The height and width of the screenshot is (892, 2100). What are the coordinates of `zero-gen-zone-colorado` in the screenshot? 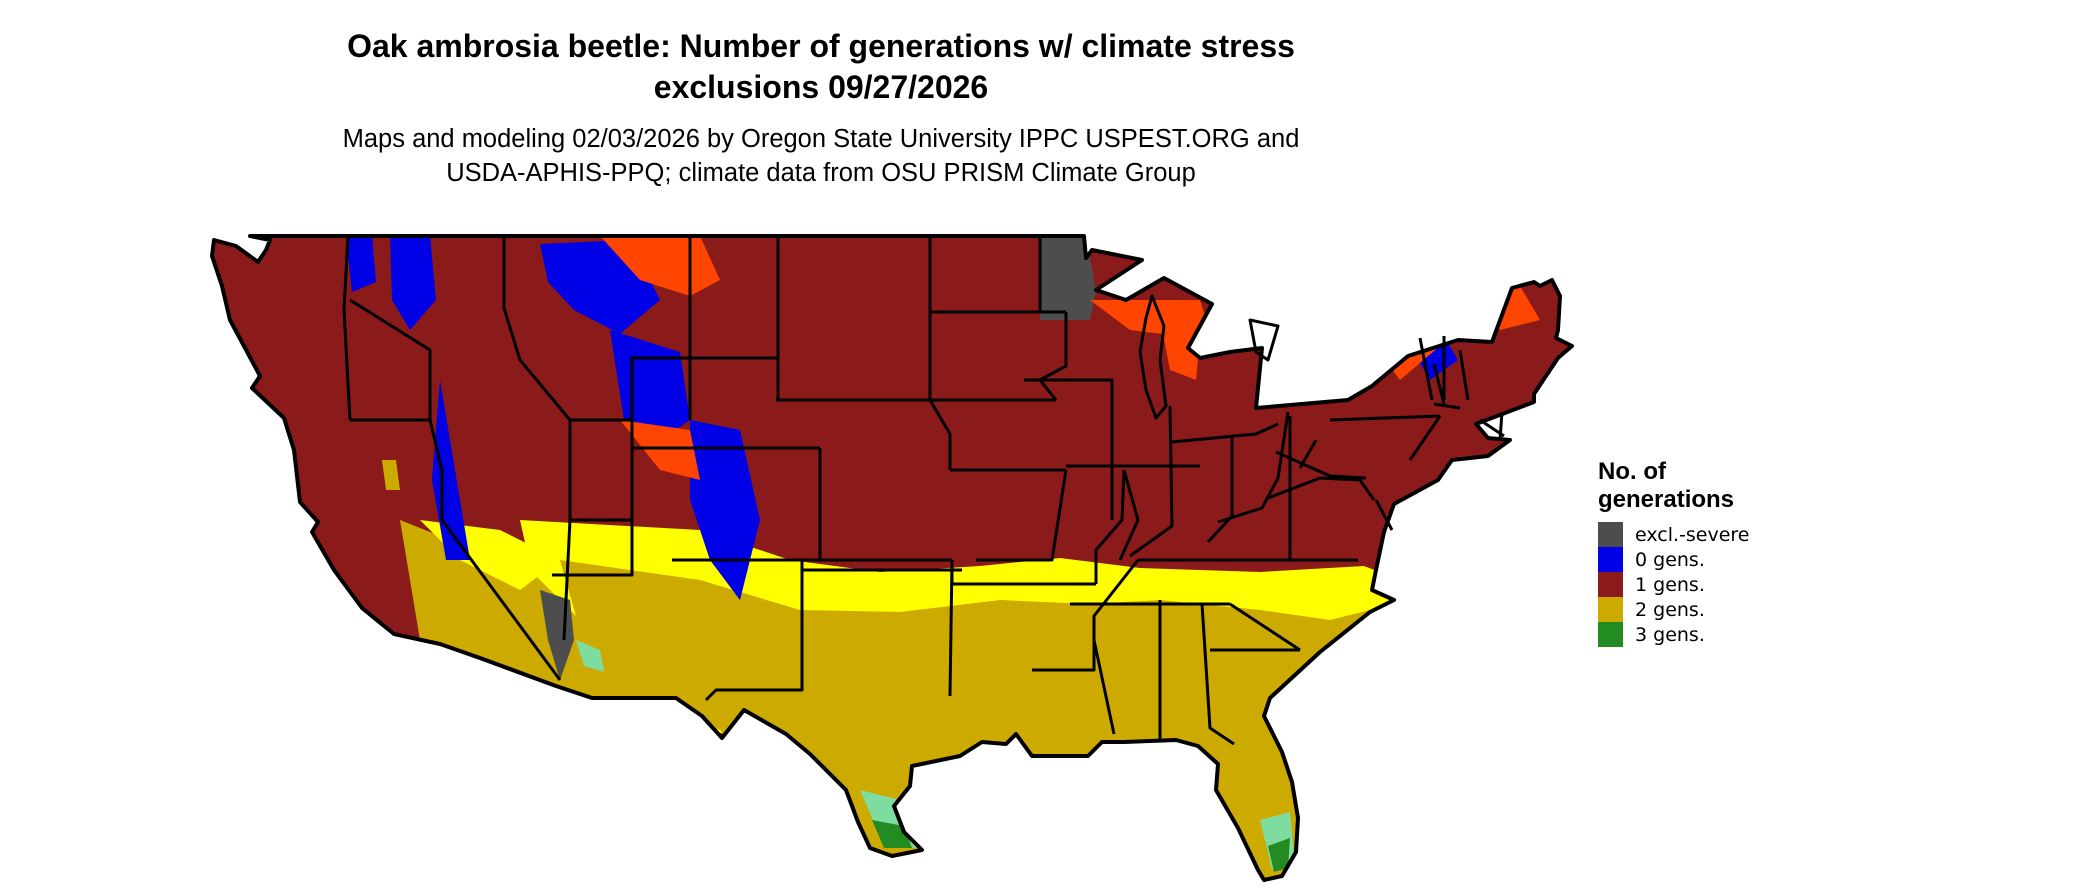 It's located at (725, 510).